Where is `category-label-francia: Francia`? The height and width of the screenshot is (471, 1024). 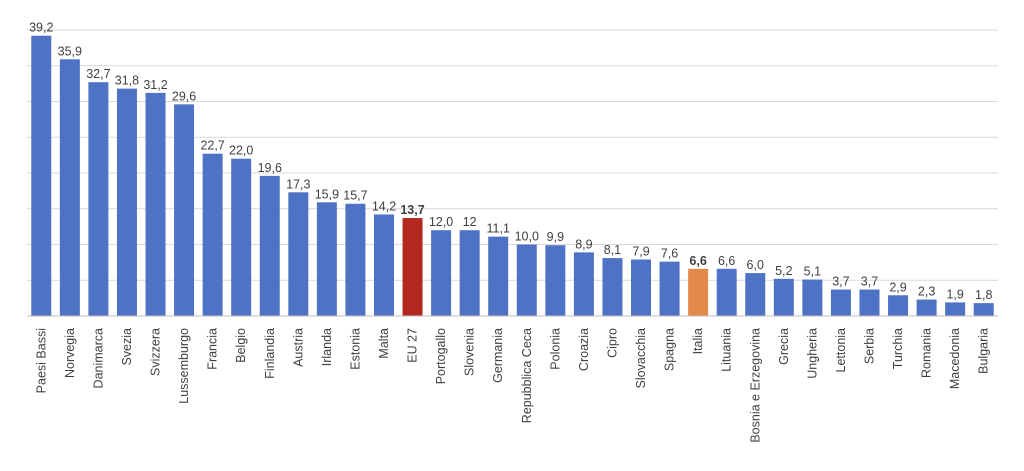
category-label-francia: Francia is located at coordinates (213, 349).